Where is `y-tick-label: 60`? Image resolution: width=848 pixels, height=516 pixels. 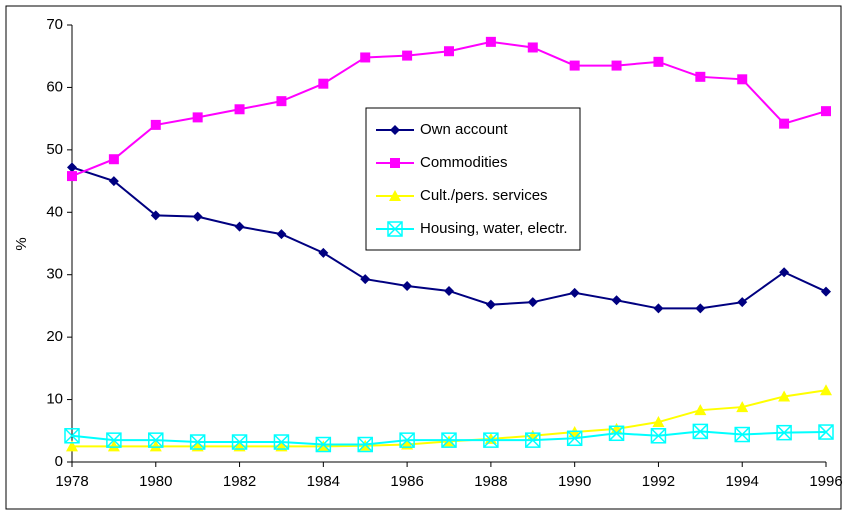 y-tick-label: 60 is located at coordinates (54, 86).